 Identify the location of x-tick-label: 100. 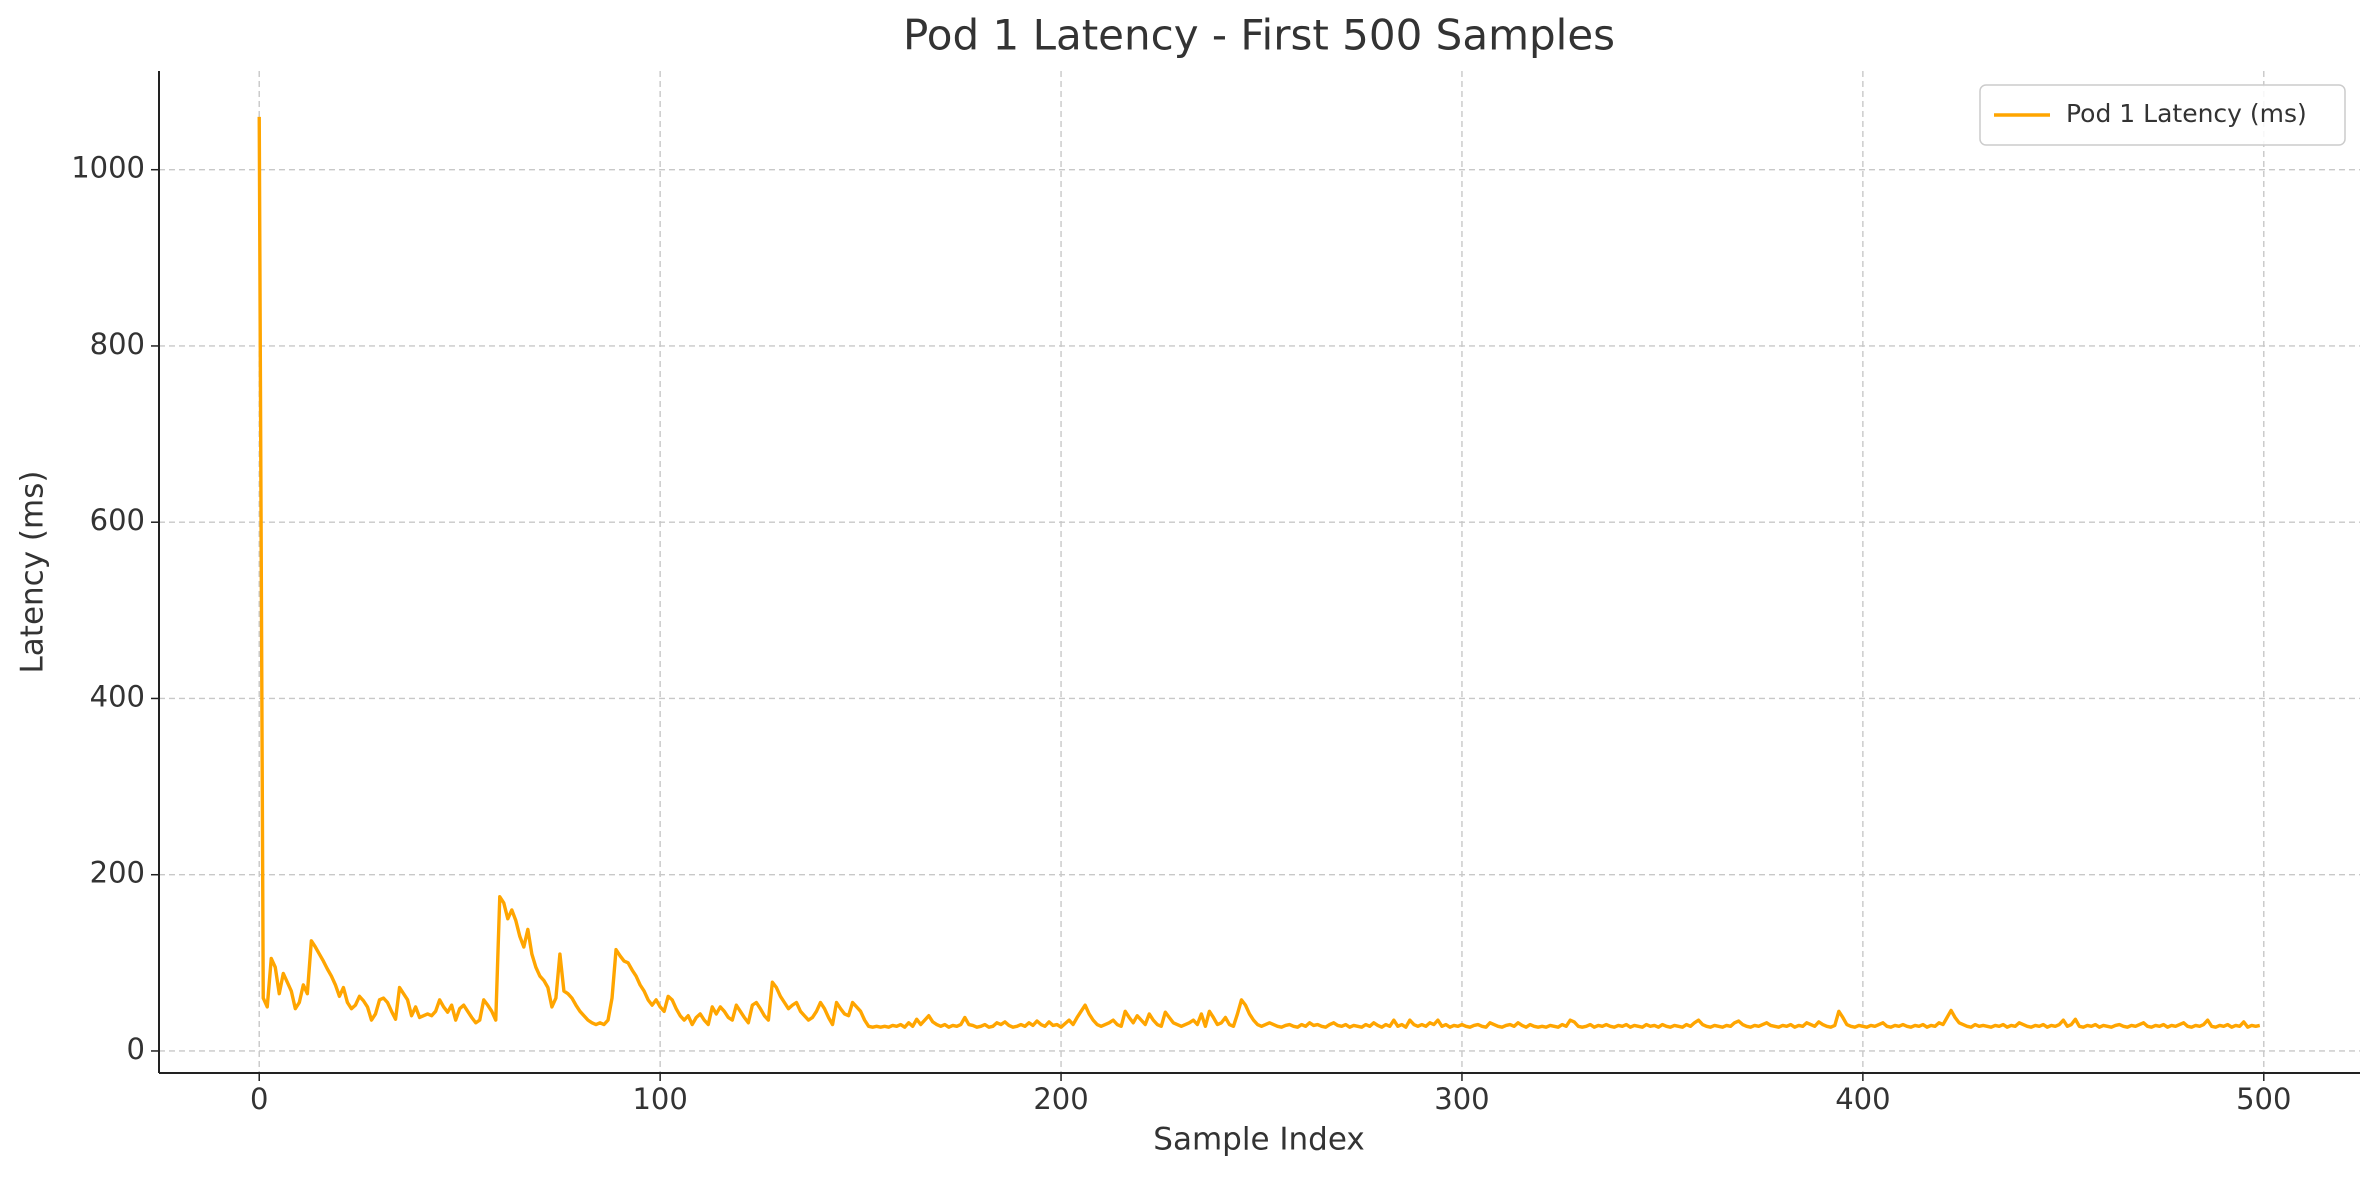
(659, 1099).